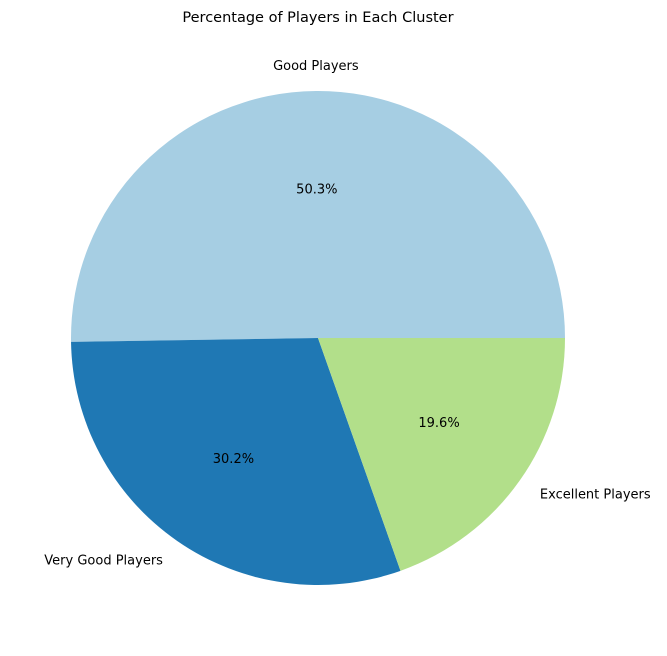 The image size is (667, 656). I want to click on pct-label-very-good-players: 30.2%, so click(233, 459).